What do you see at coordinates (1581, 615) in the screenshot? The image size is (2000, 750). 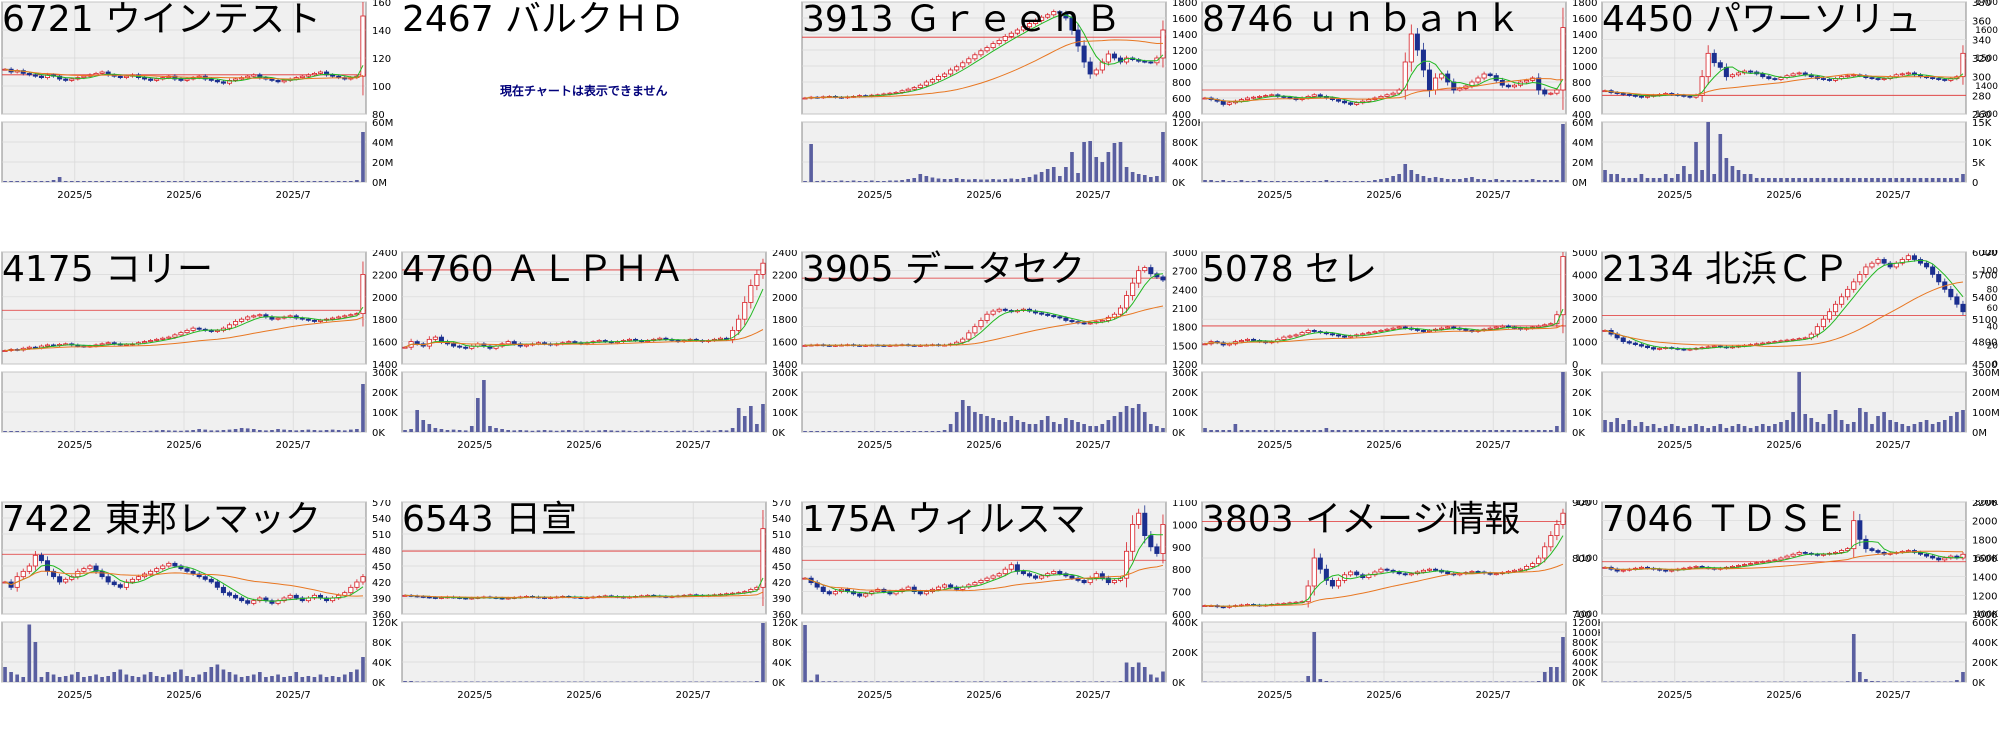 I see `price-tick-label: 700` at bounding box center [1581, 615].